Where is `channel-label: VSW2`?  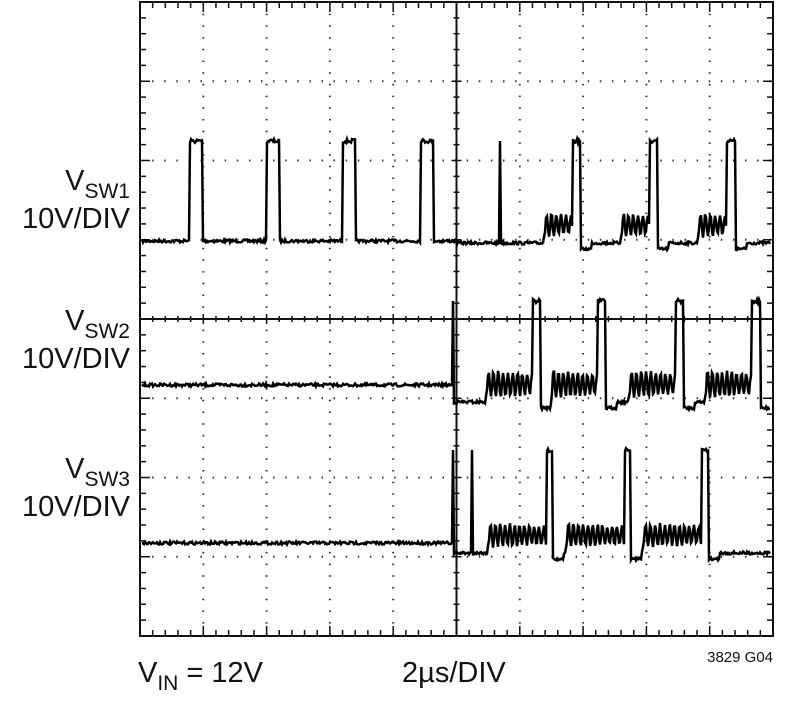 channel-label: VSW2 is located at coordinates (97, 324).